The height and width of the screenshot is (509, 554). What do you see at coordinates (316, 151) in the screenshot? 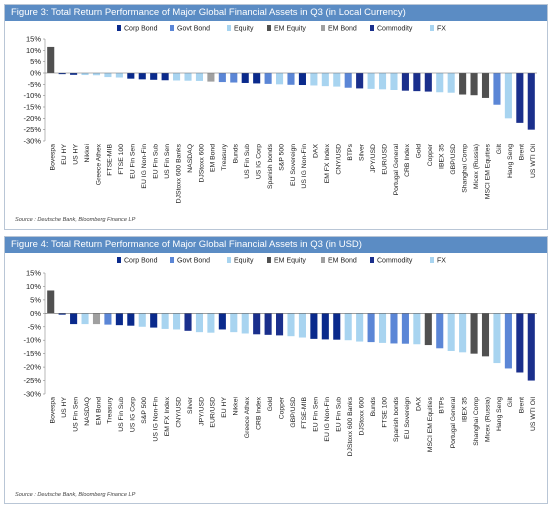
I see `category-label: DAX` at bounding box center [316, 151].